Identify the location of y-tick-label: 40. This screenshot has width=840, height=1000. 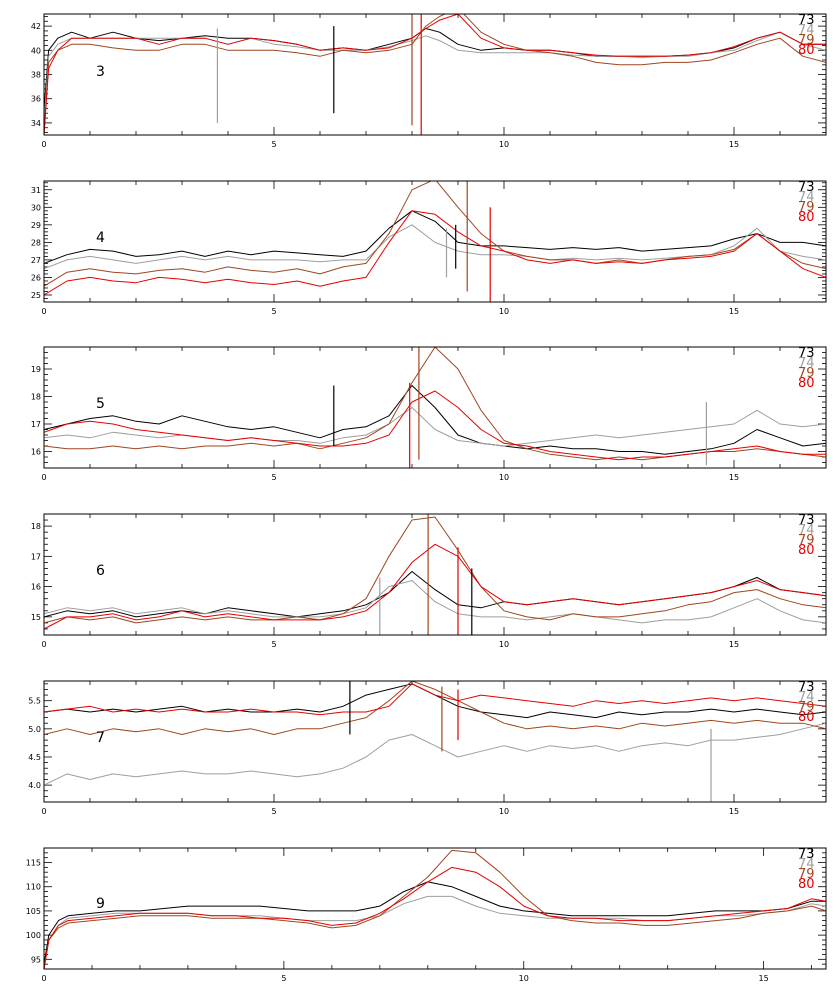
(36, 50).